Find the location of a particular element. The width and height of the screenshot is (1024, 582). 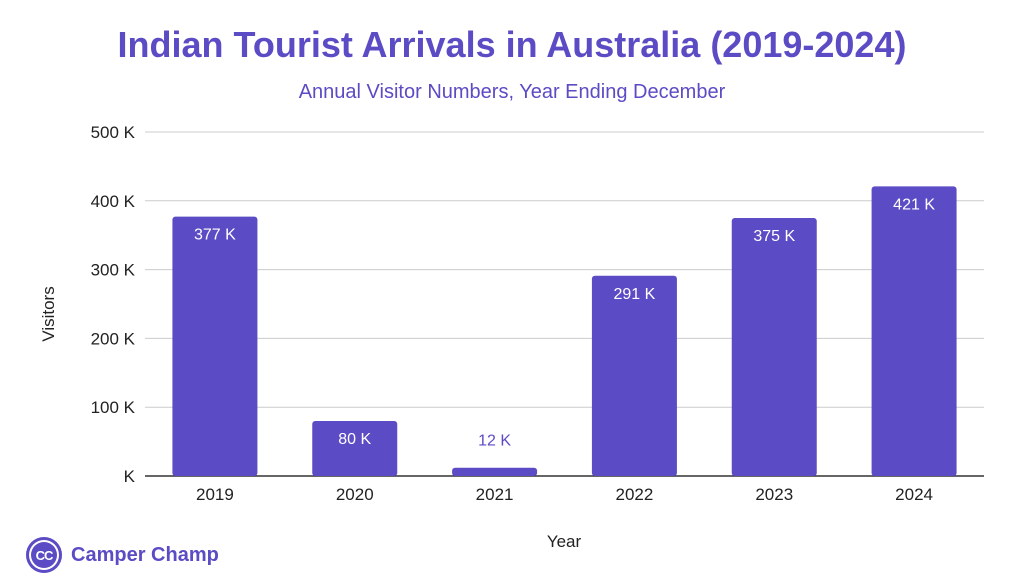

bar-2022 is located at coordinates (634, 375).